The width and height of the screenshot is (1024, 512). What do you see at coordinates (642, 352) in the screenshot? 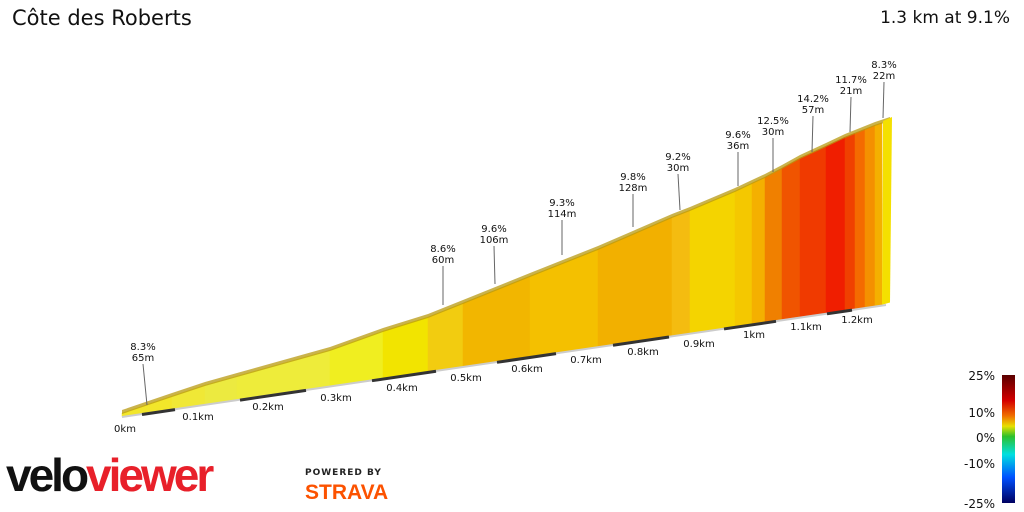
I see `x-tick-label: 0.8km` at bounding box center [642, 352].